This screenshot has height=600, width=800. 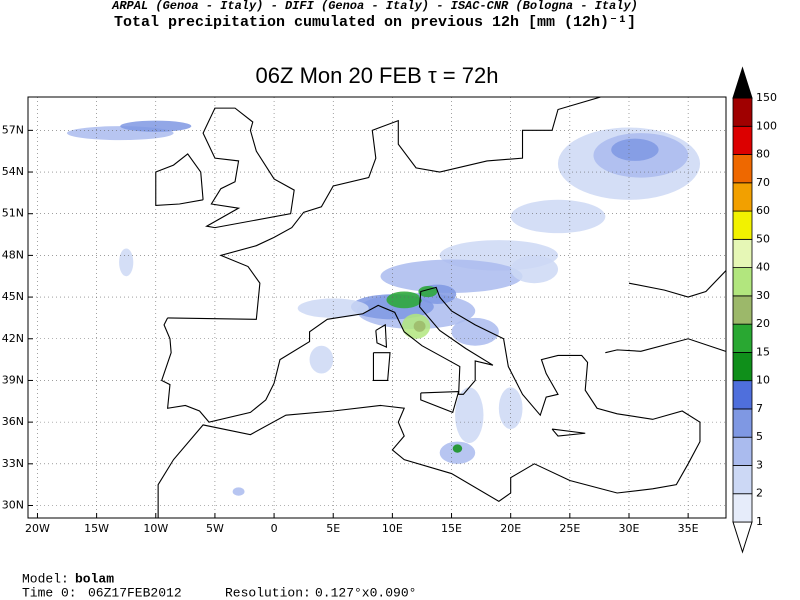 What do you see at coordinates (759, 408) in the screenshot?
I see `colorbar-label: 7` at bounding box center [759, 408].